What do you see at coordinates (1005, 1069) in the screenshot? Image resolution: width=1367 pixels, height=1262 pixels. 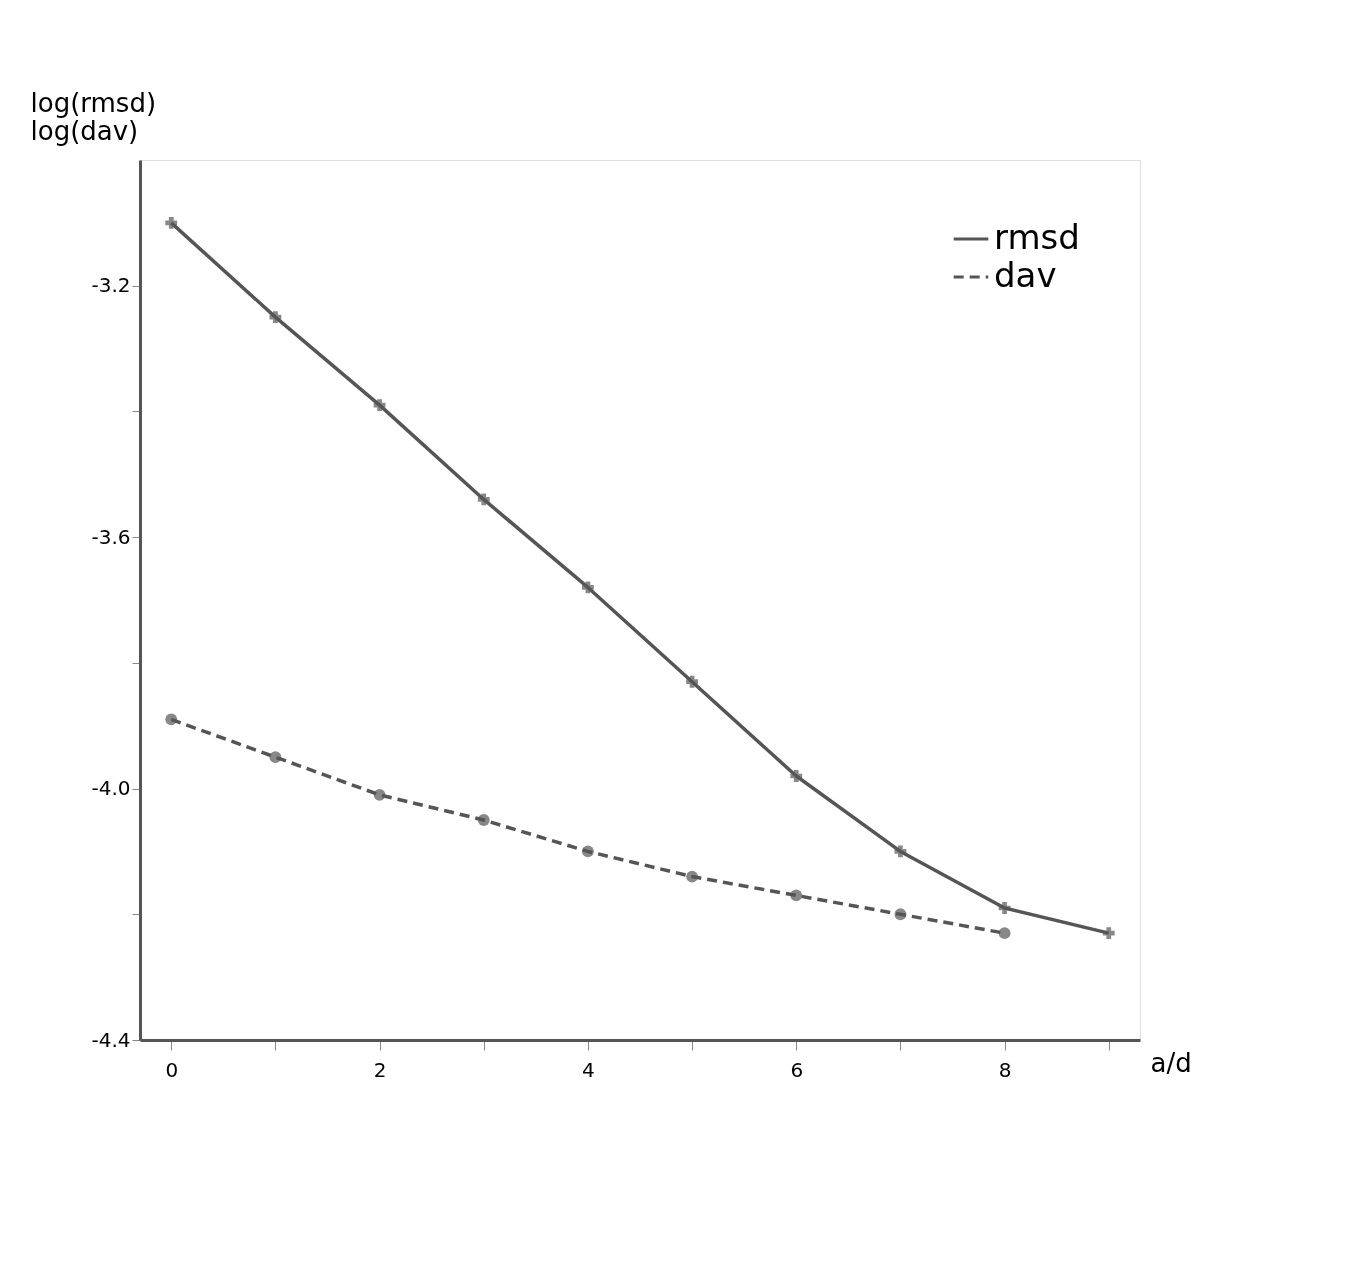 I see `x-tick-label: 8` at bounding box center [1005, 1069].